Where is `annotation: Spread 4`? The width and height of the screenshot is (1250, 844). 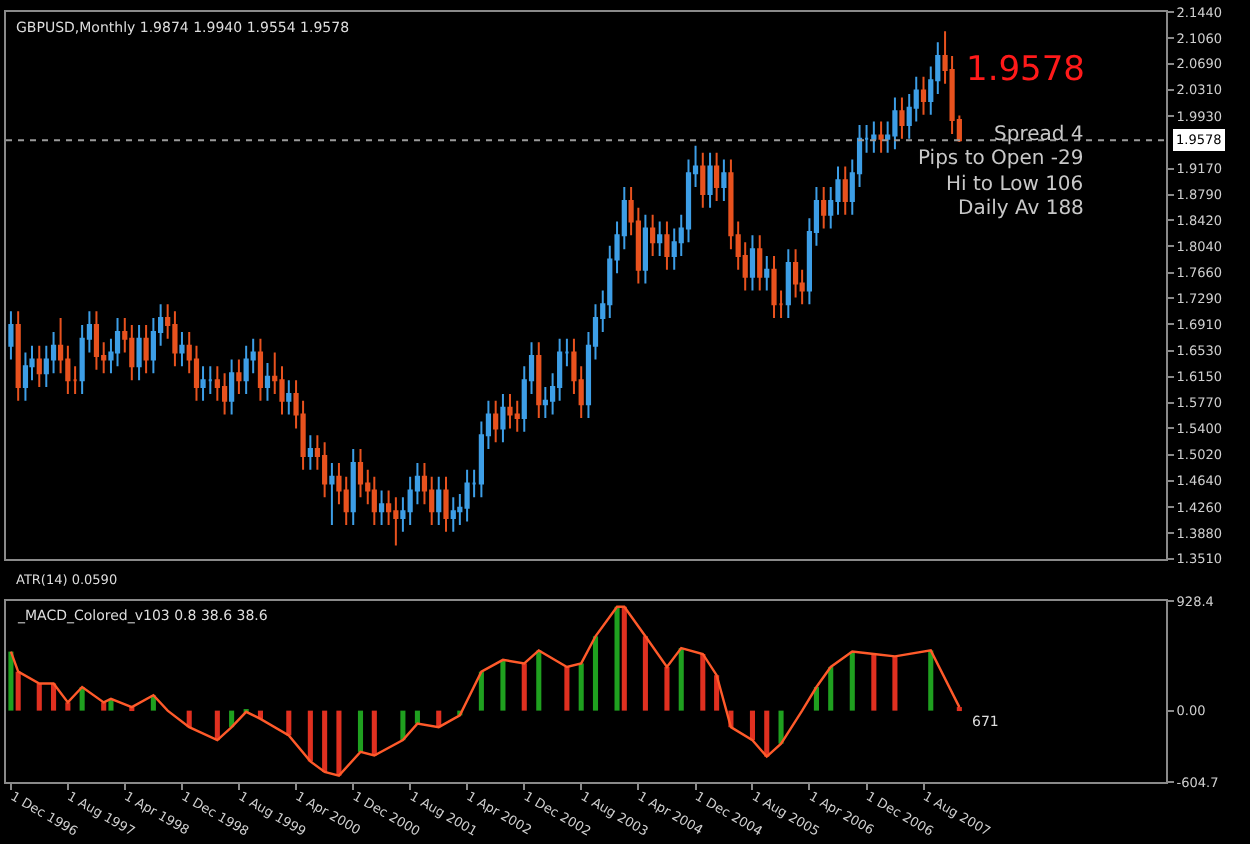 annotation: Spread 4 is located at coordinates (1039, 135).